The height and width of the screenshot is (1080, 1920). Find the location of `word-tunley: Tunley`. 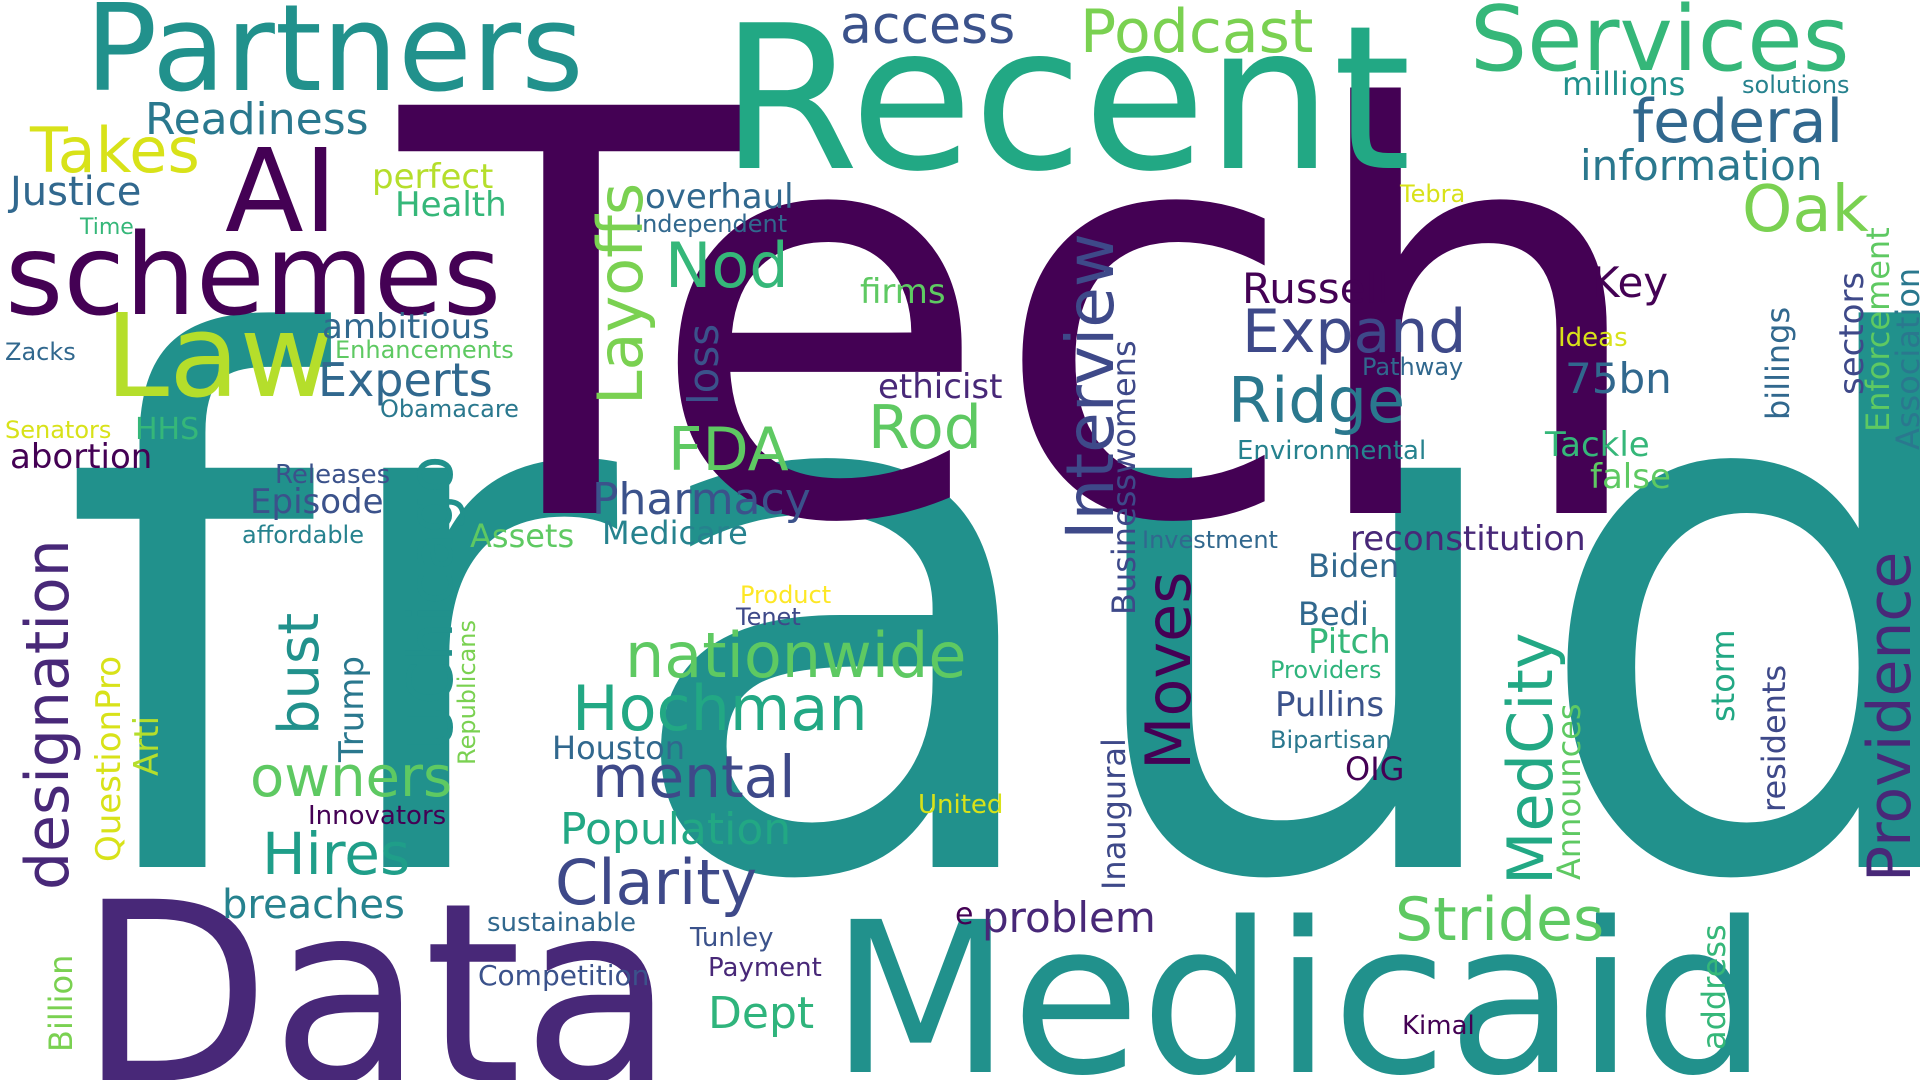

word-tunley: Tunley is located at coordinates (732, 938).